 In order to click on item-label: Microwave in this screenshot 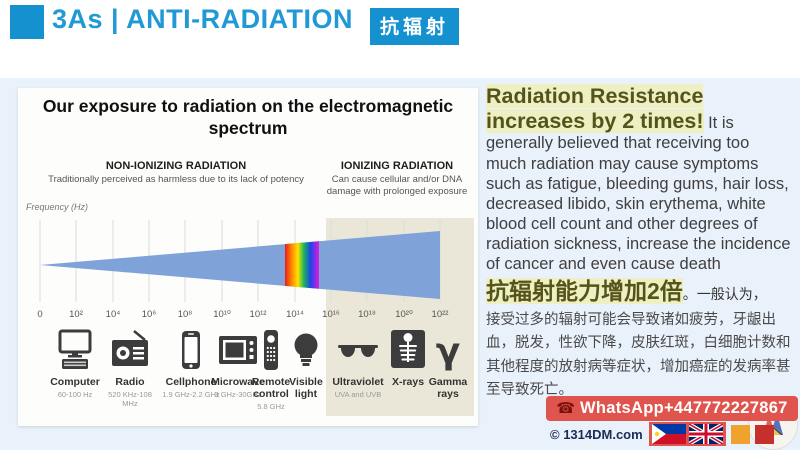, I will do `click(238, 382)`.